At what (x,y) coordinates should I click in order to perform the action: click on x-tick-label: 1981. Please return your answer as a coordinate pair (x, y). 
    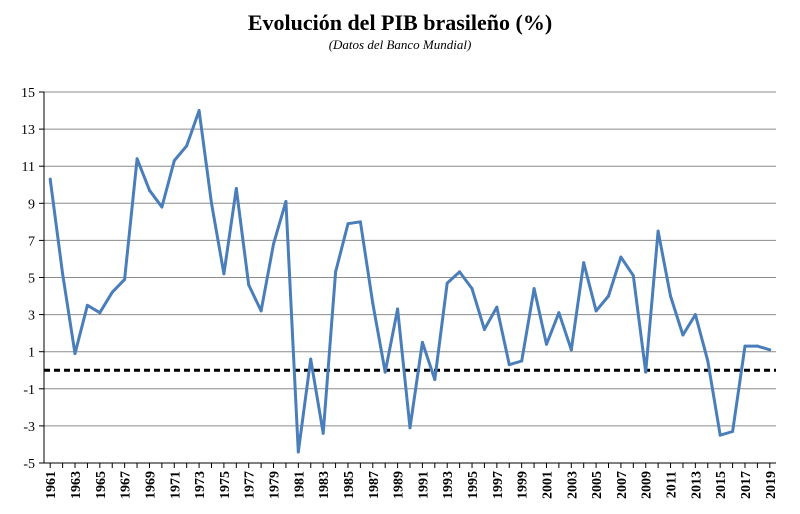
    Looking at the image, I should click on (299, 485).